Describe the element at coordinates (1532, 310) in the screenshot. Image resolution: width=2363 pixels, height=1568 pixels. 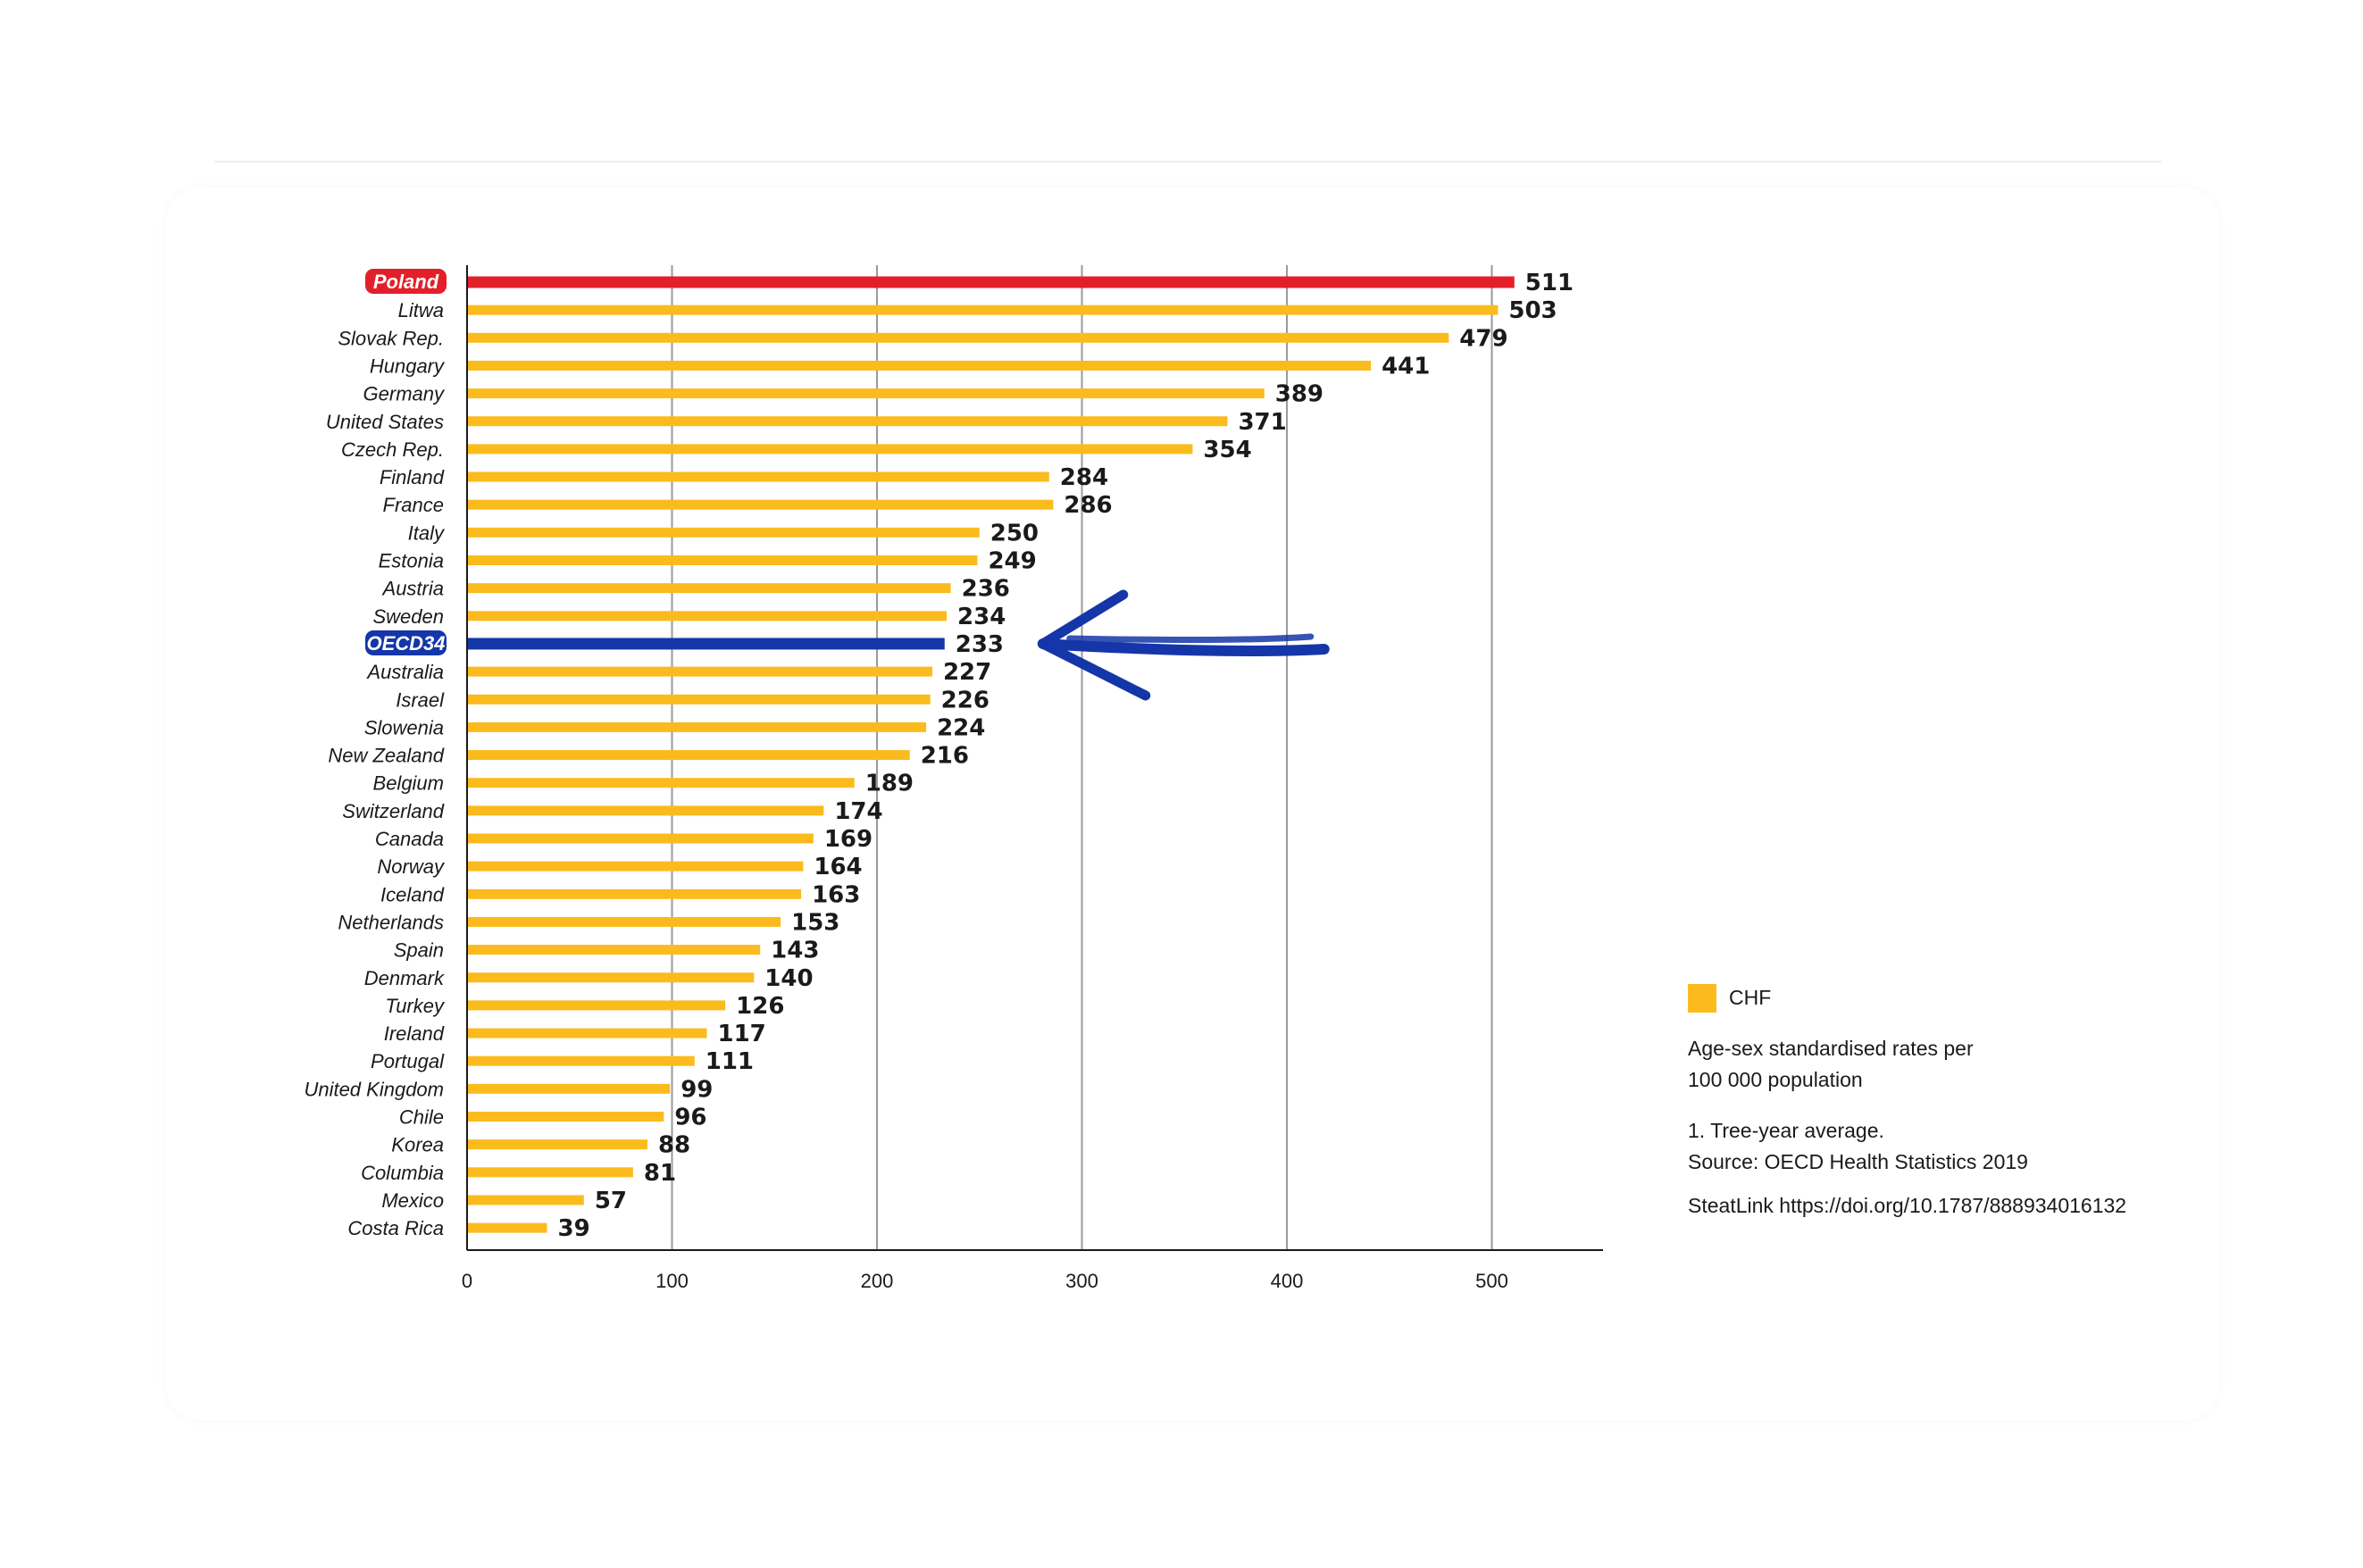
I see `value-label: 503` at that location.